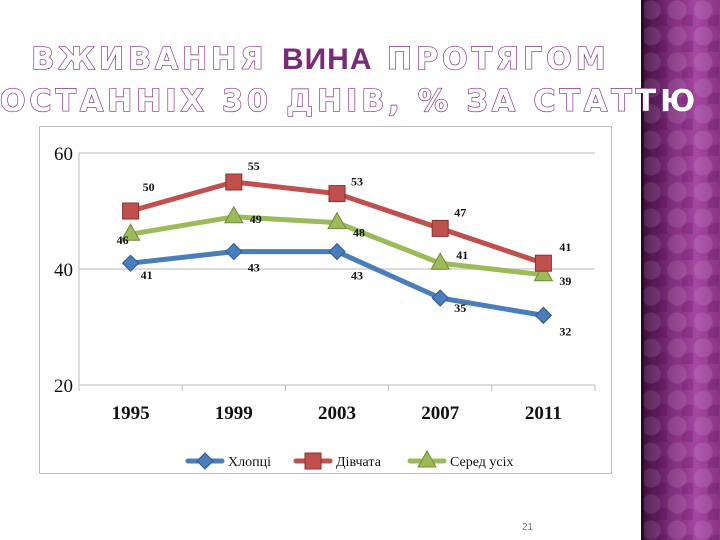 The image size is (720, 540). Describe the element at coordinates (249, 462) in the screenshot. I see `legend-label: Хлопці` at that location.